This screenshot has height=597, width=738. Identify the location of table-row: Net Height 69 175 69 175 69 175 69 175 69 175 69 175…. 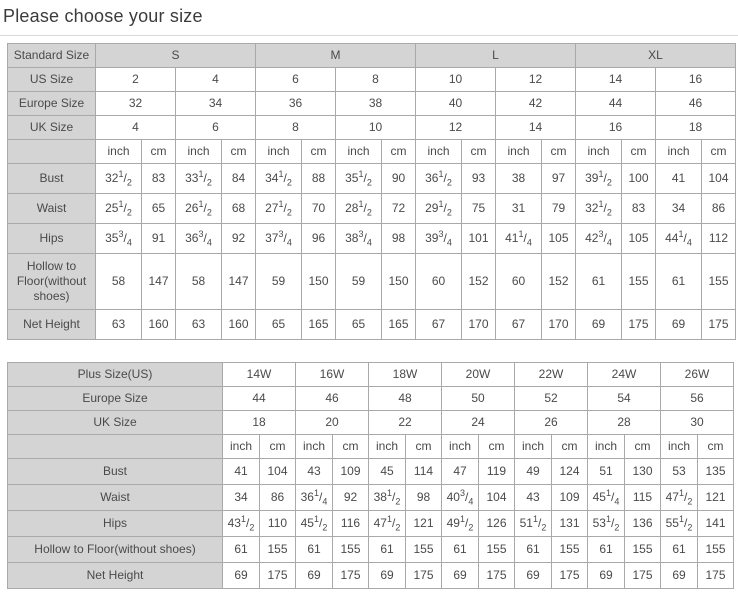
(370, 575).